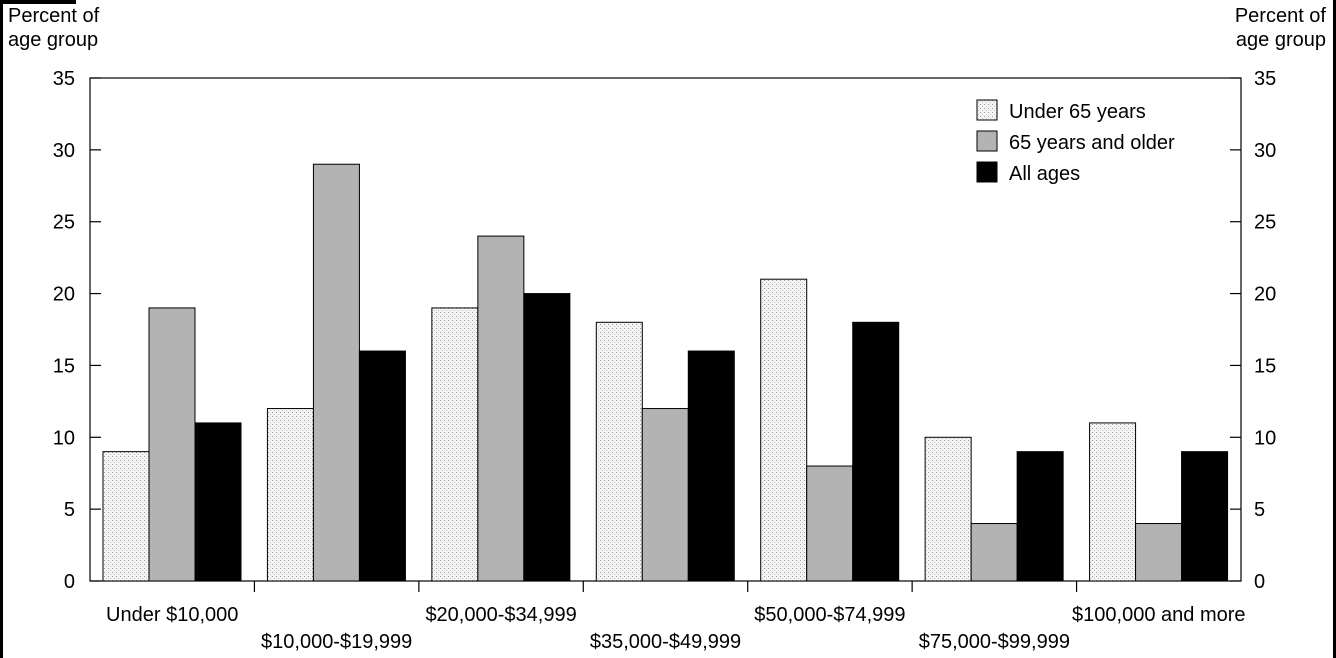 The width and height of the screenshot is (1336, 658). I want to click on y-tick-label-right: 0, so click(1259, 582).